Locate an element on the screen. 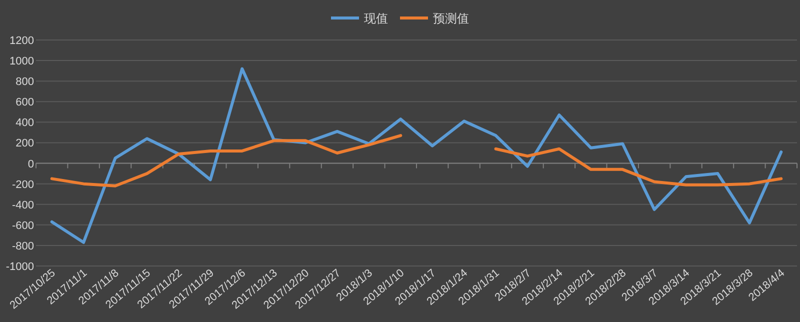 This screenshot has height=322, width=800. legend-label: 现值 is located at coordinates (376, 19).